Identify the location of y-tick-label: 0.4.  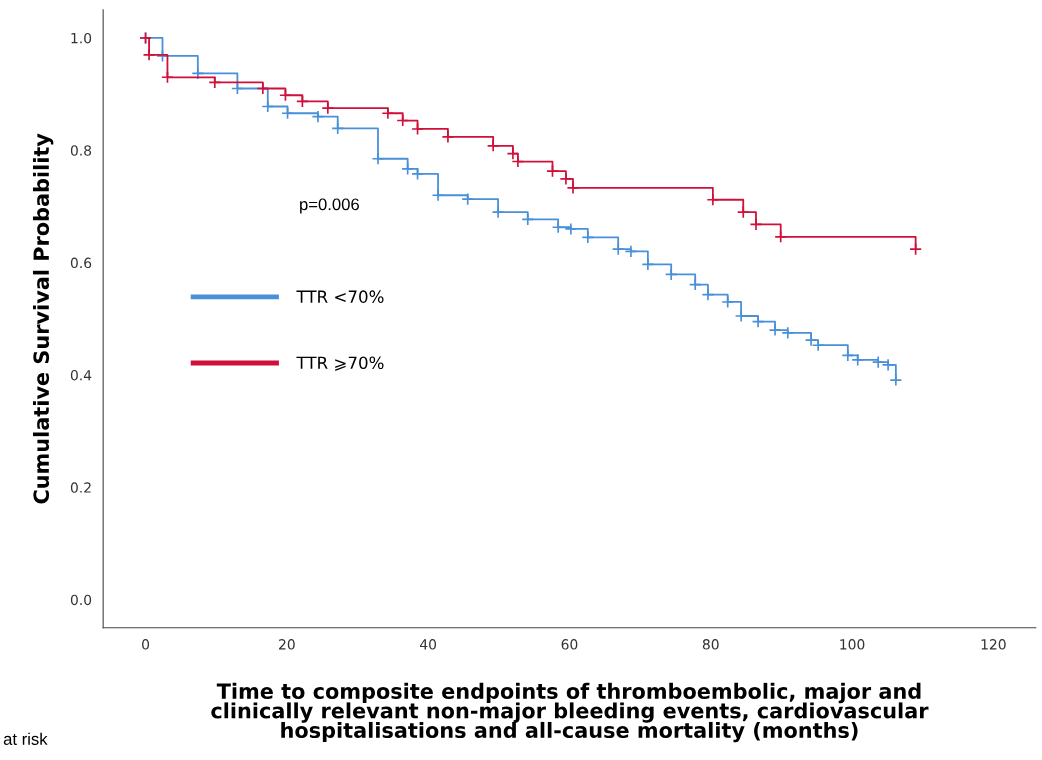
(81, 375).